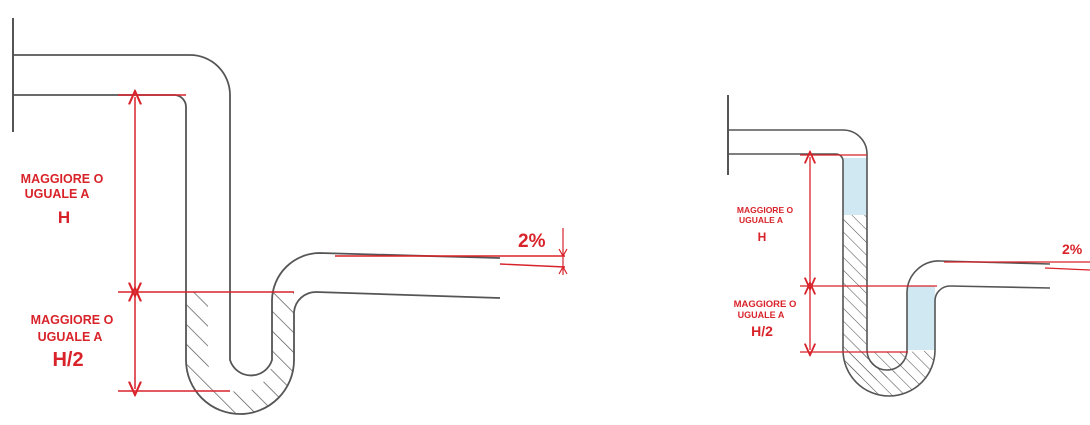 This screenshot has width=1090, height=425. What do you see at coordinates (532, 265) in the screenshot?
I see `left-slope-line-b` at bounding box center [532, 265].